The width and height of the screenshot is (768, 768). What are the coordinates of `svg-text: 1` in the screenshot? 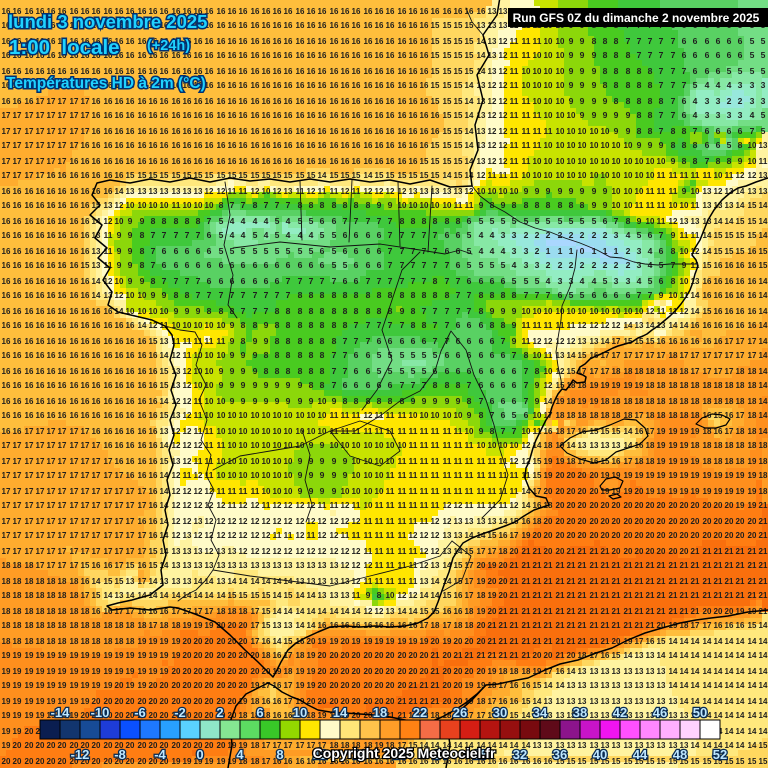 It's located at (560, 251).